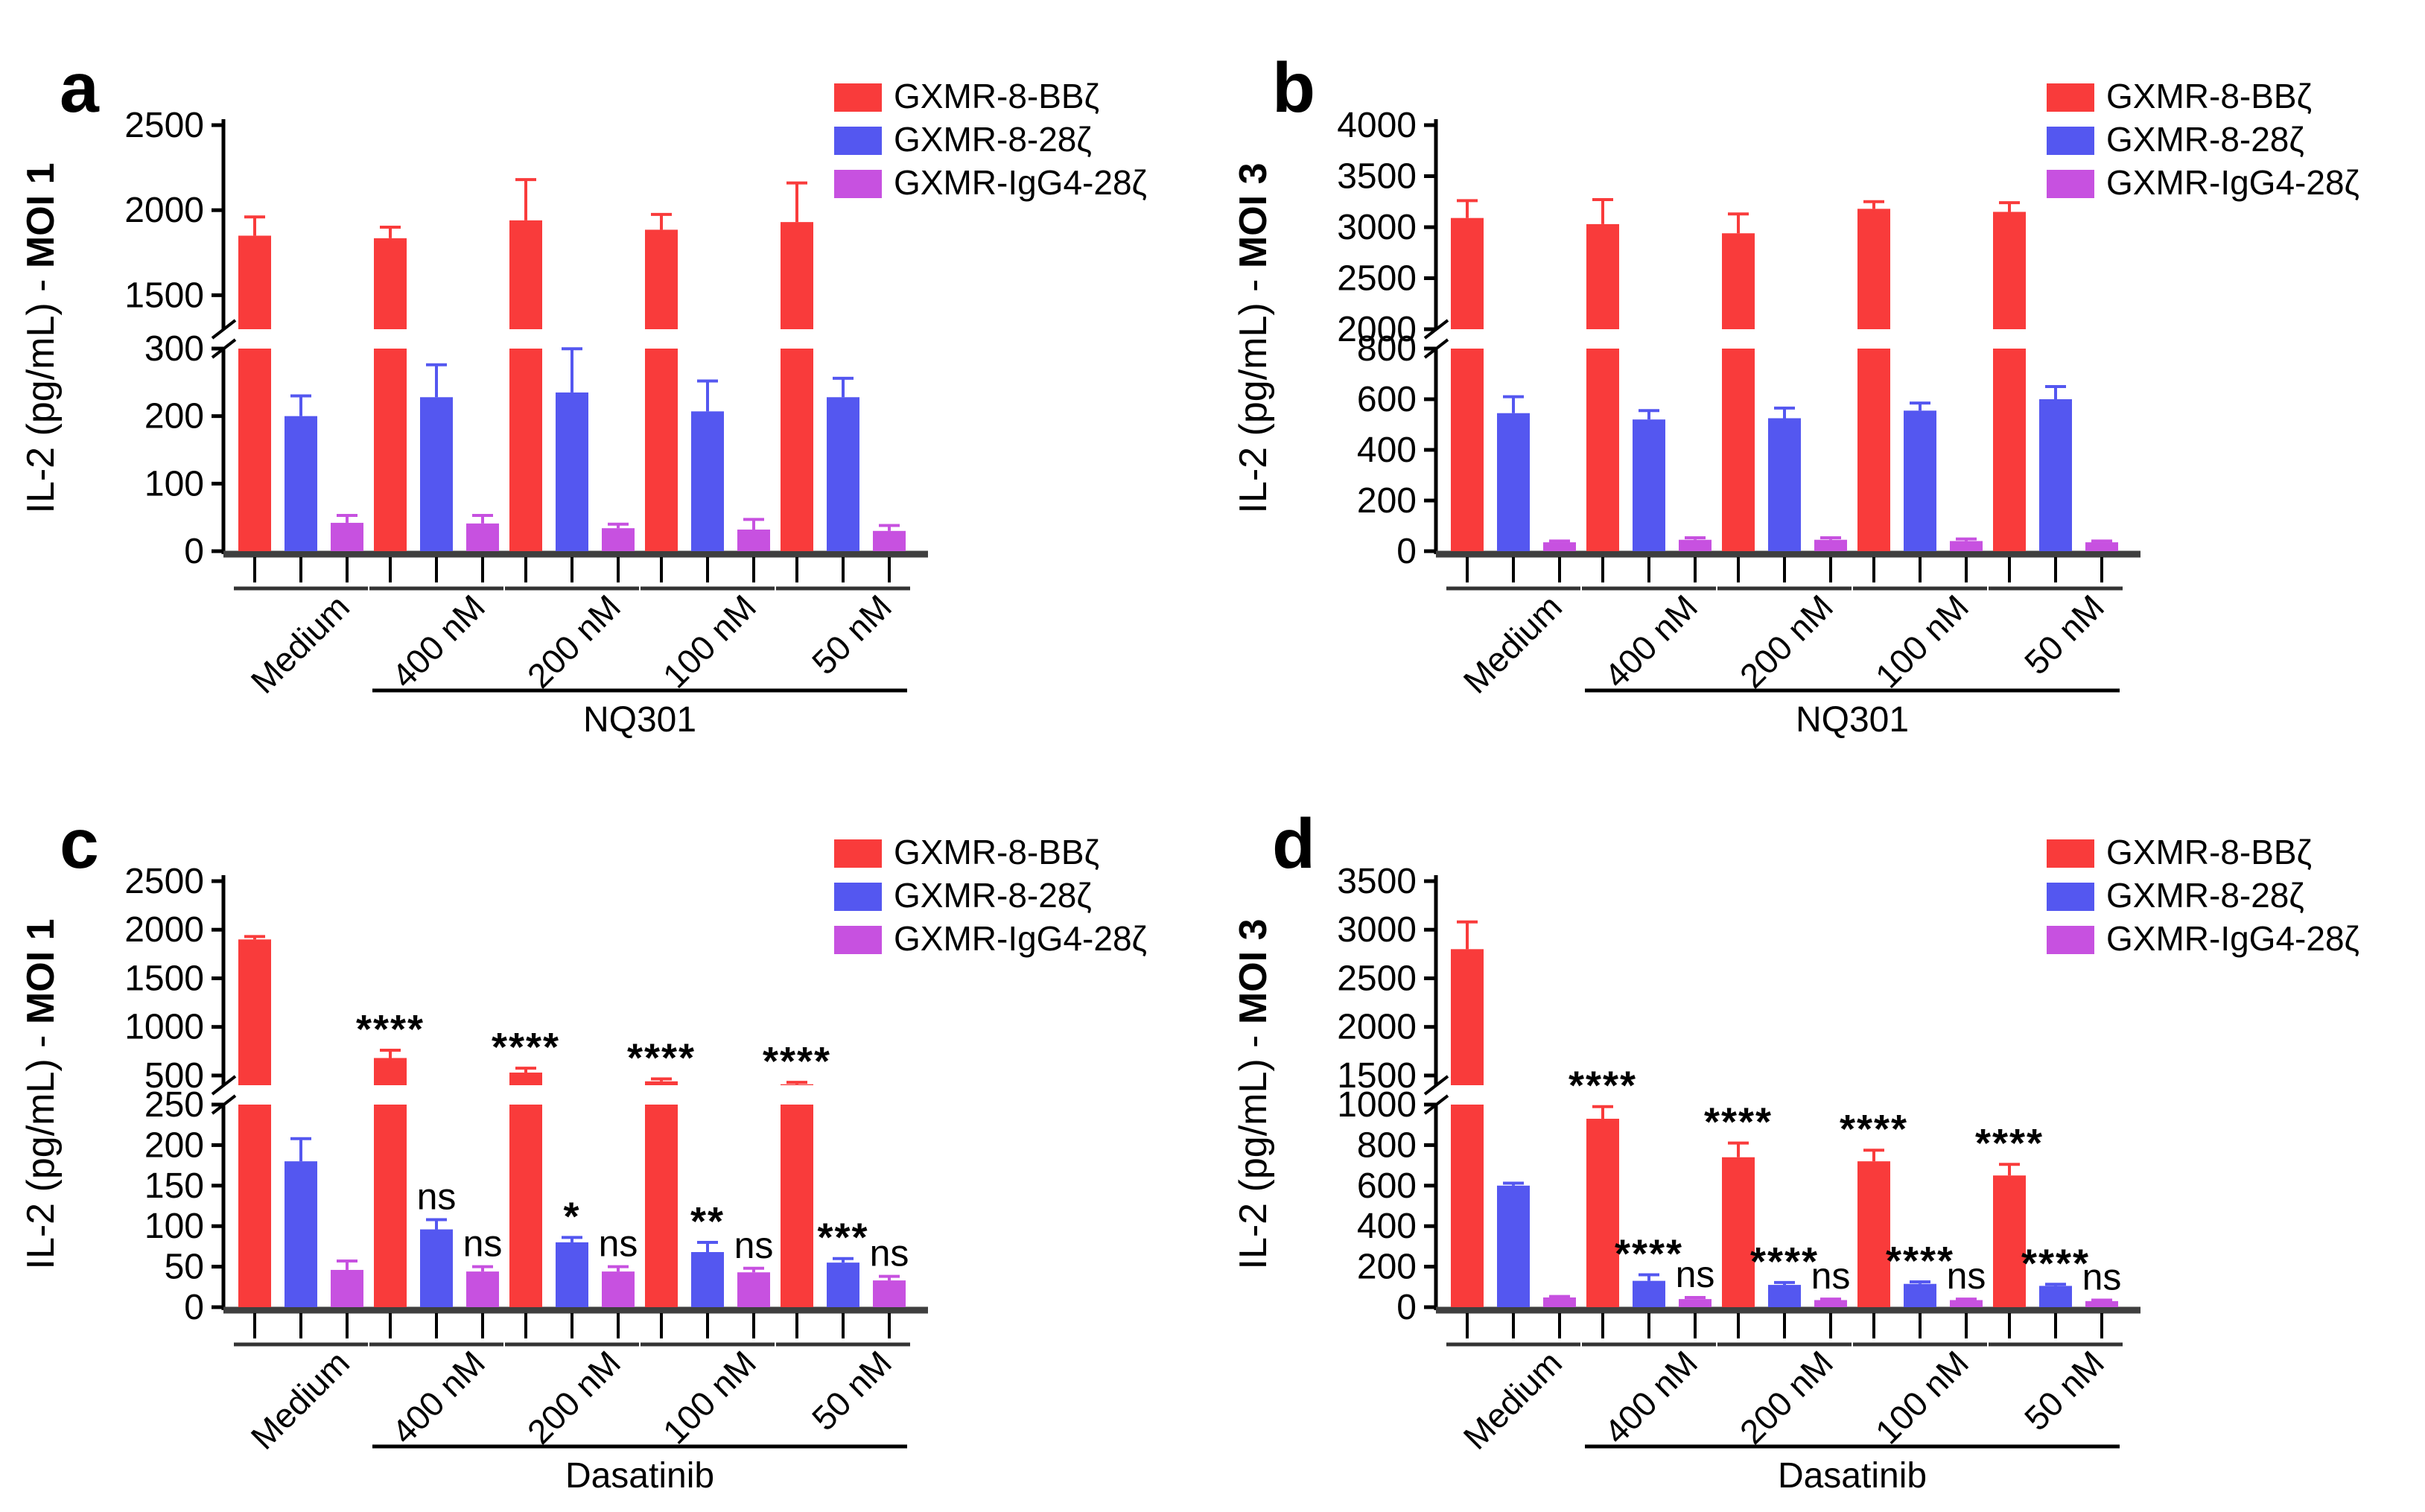 The height and width of the screenshot is (1512, 2425). Describe the element at coordinates (1784, 1296) in the screenshot. I see `bar-GXMR-8-28ζ-200 nM` at that location.